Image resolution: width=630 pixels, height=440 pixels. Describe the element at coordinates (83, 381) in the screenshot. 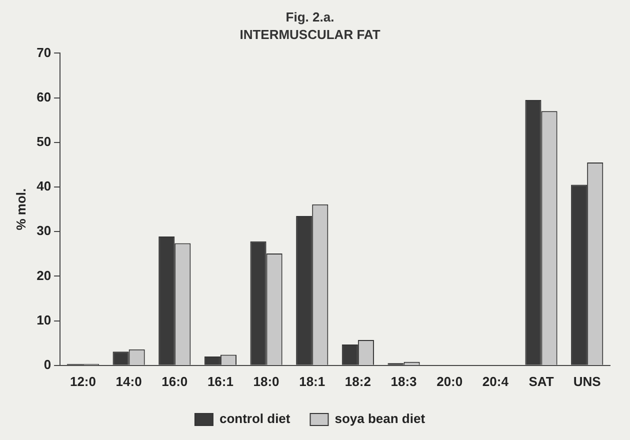

I see `x-tick-label: 12:0` at that location.